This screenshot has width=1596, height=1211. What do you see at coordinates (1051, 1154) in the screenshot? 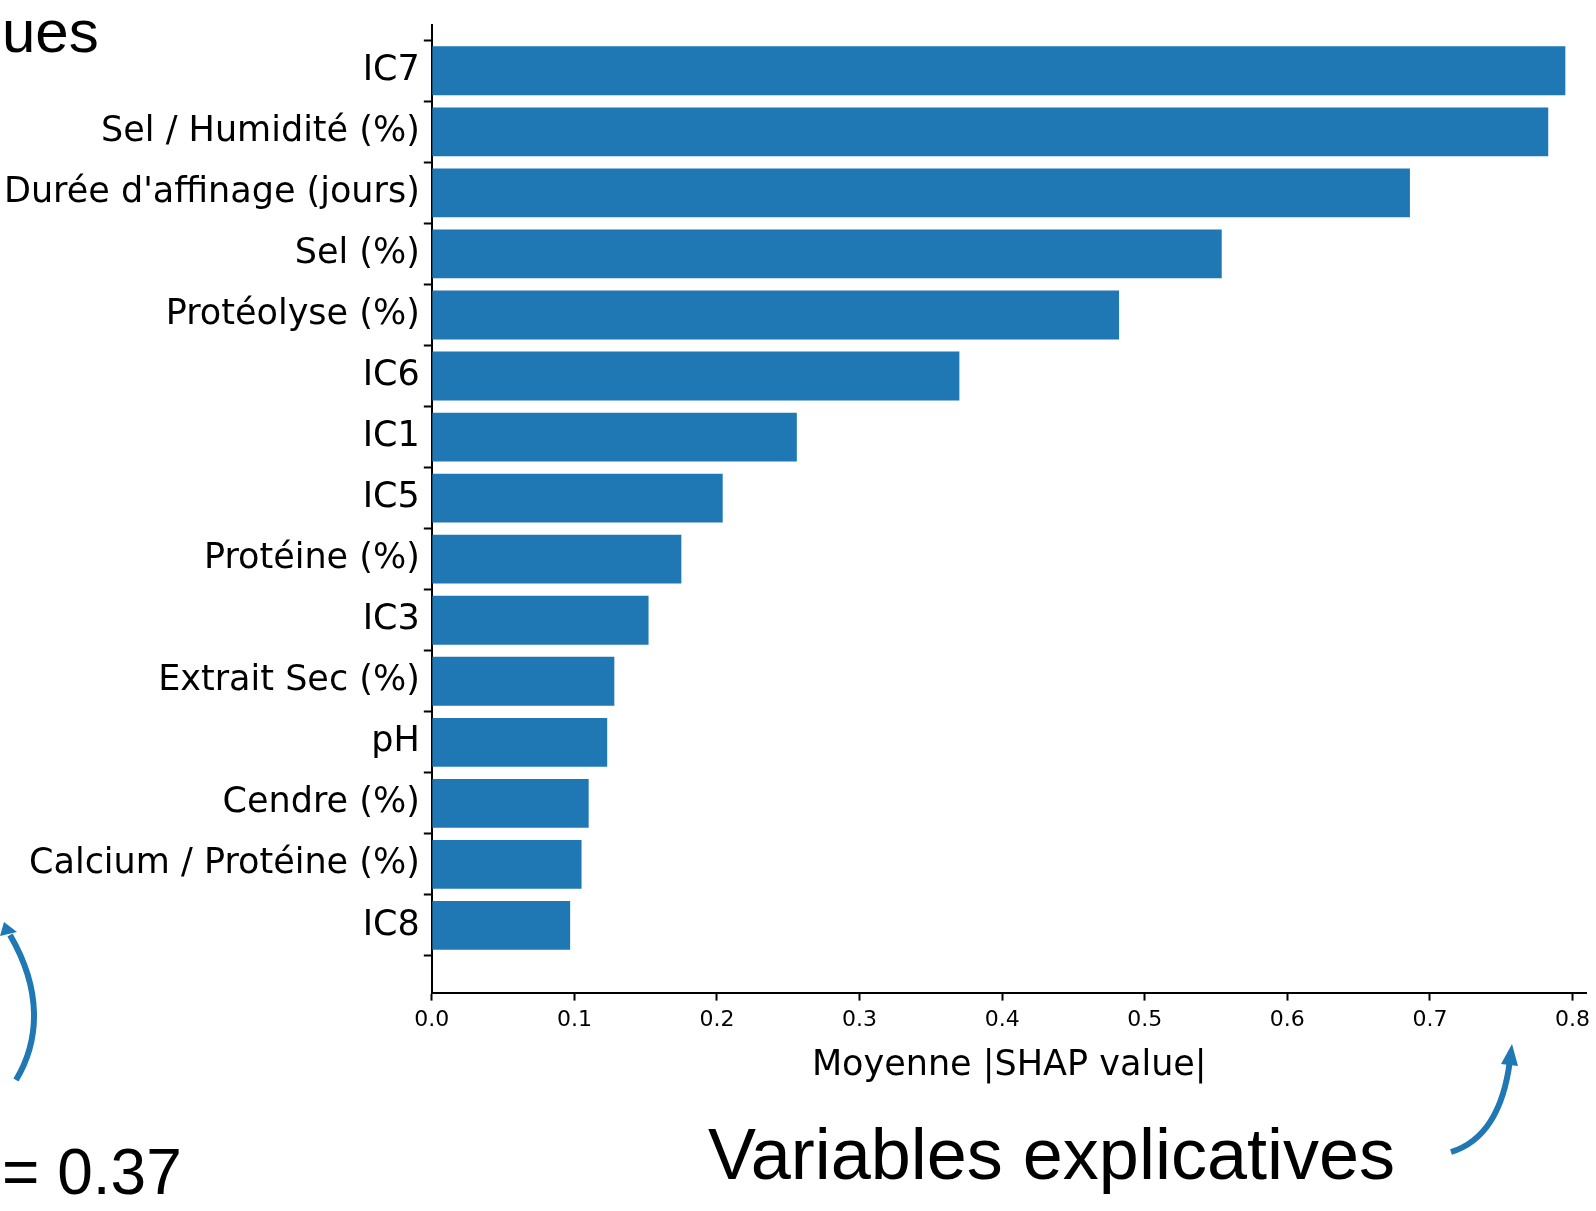
I see `text: Variables explicatives` at bounding box center [1051, 1154].